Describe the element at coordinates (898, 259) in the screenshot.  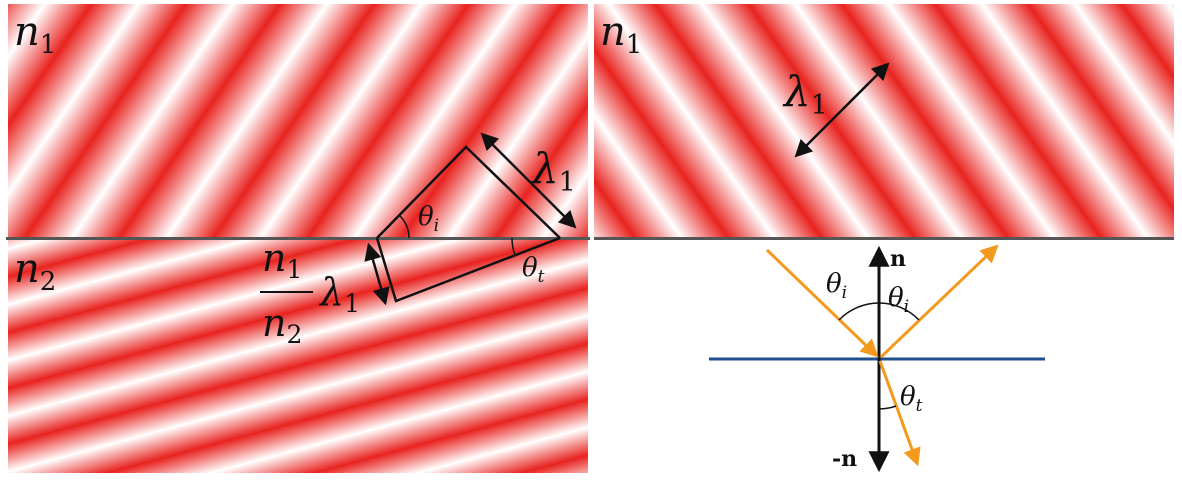
I see `normal-label-up: n` at that location.